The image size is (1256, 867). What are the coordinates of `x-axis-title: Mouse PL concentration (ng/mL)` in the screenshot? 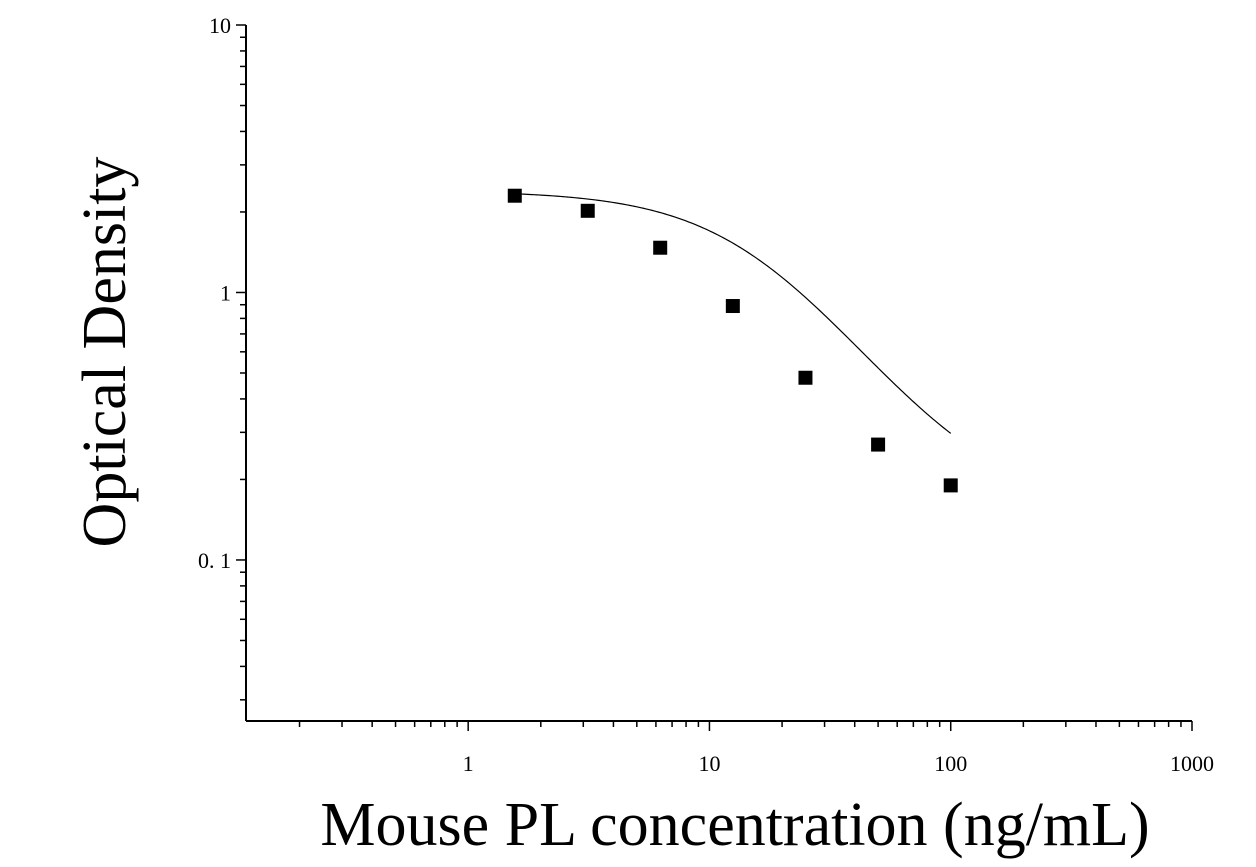 It's located at (734, 825).